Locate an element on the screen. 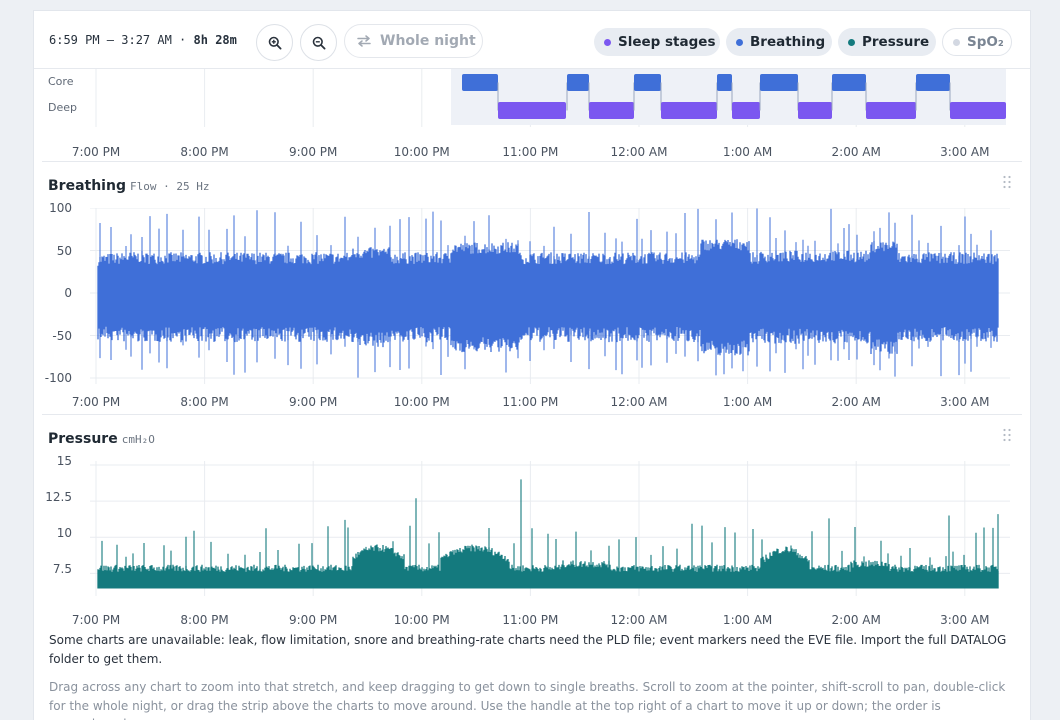 The width and height of the screenshot is (1060, 720). breathing-dot-icon is located at coordinates (739, 42).